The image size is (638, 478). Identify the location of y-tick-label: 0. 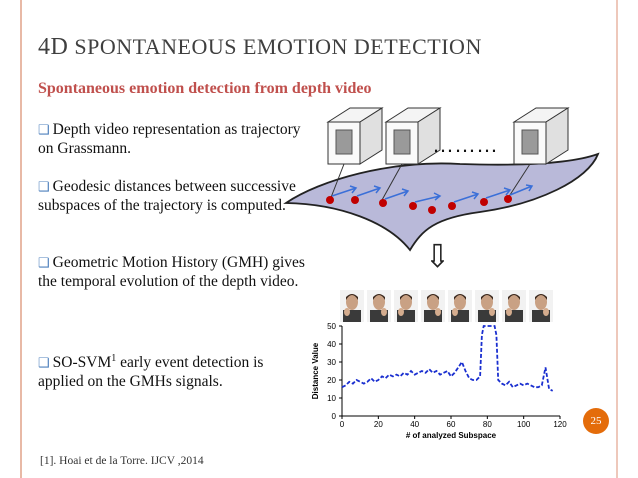
(334, 416).